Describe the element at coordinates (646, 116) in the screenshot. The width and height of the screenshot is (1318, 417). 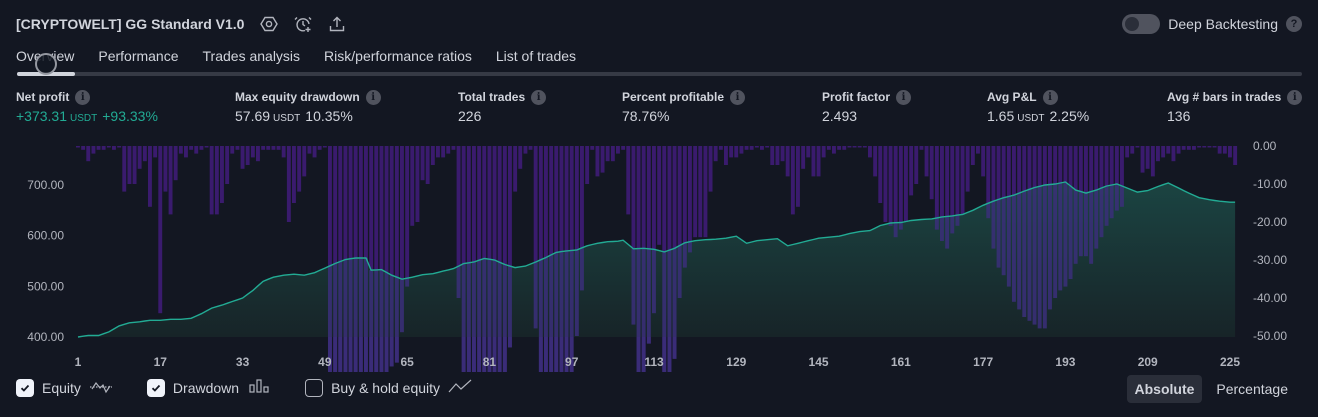
I see `stat-value: 78.76%` at that location.